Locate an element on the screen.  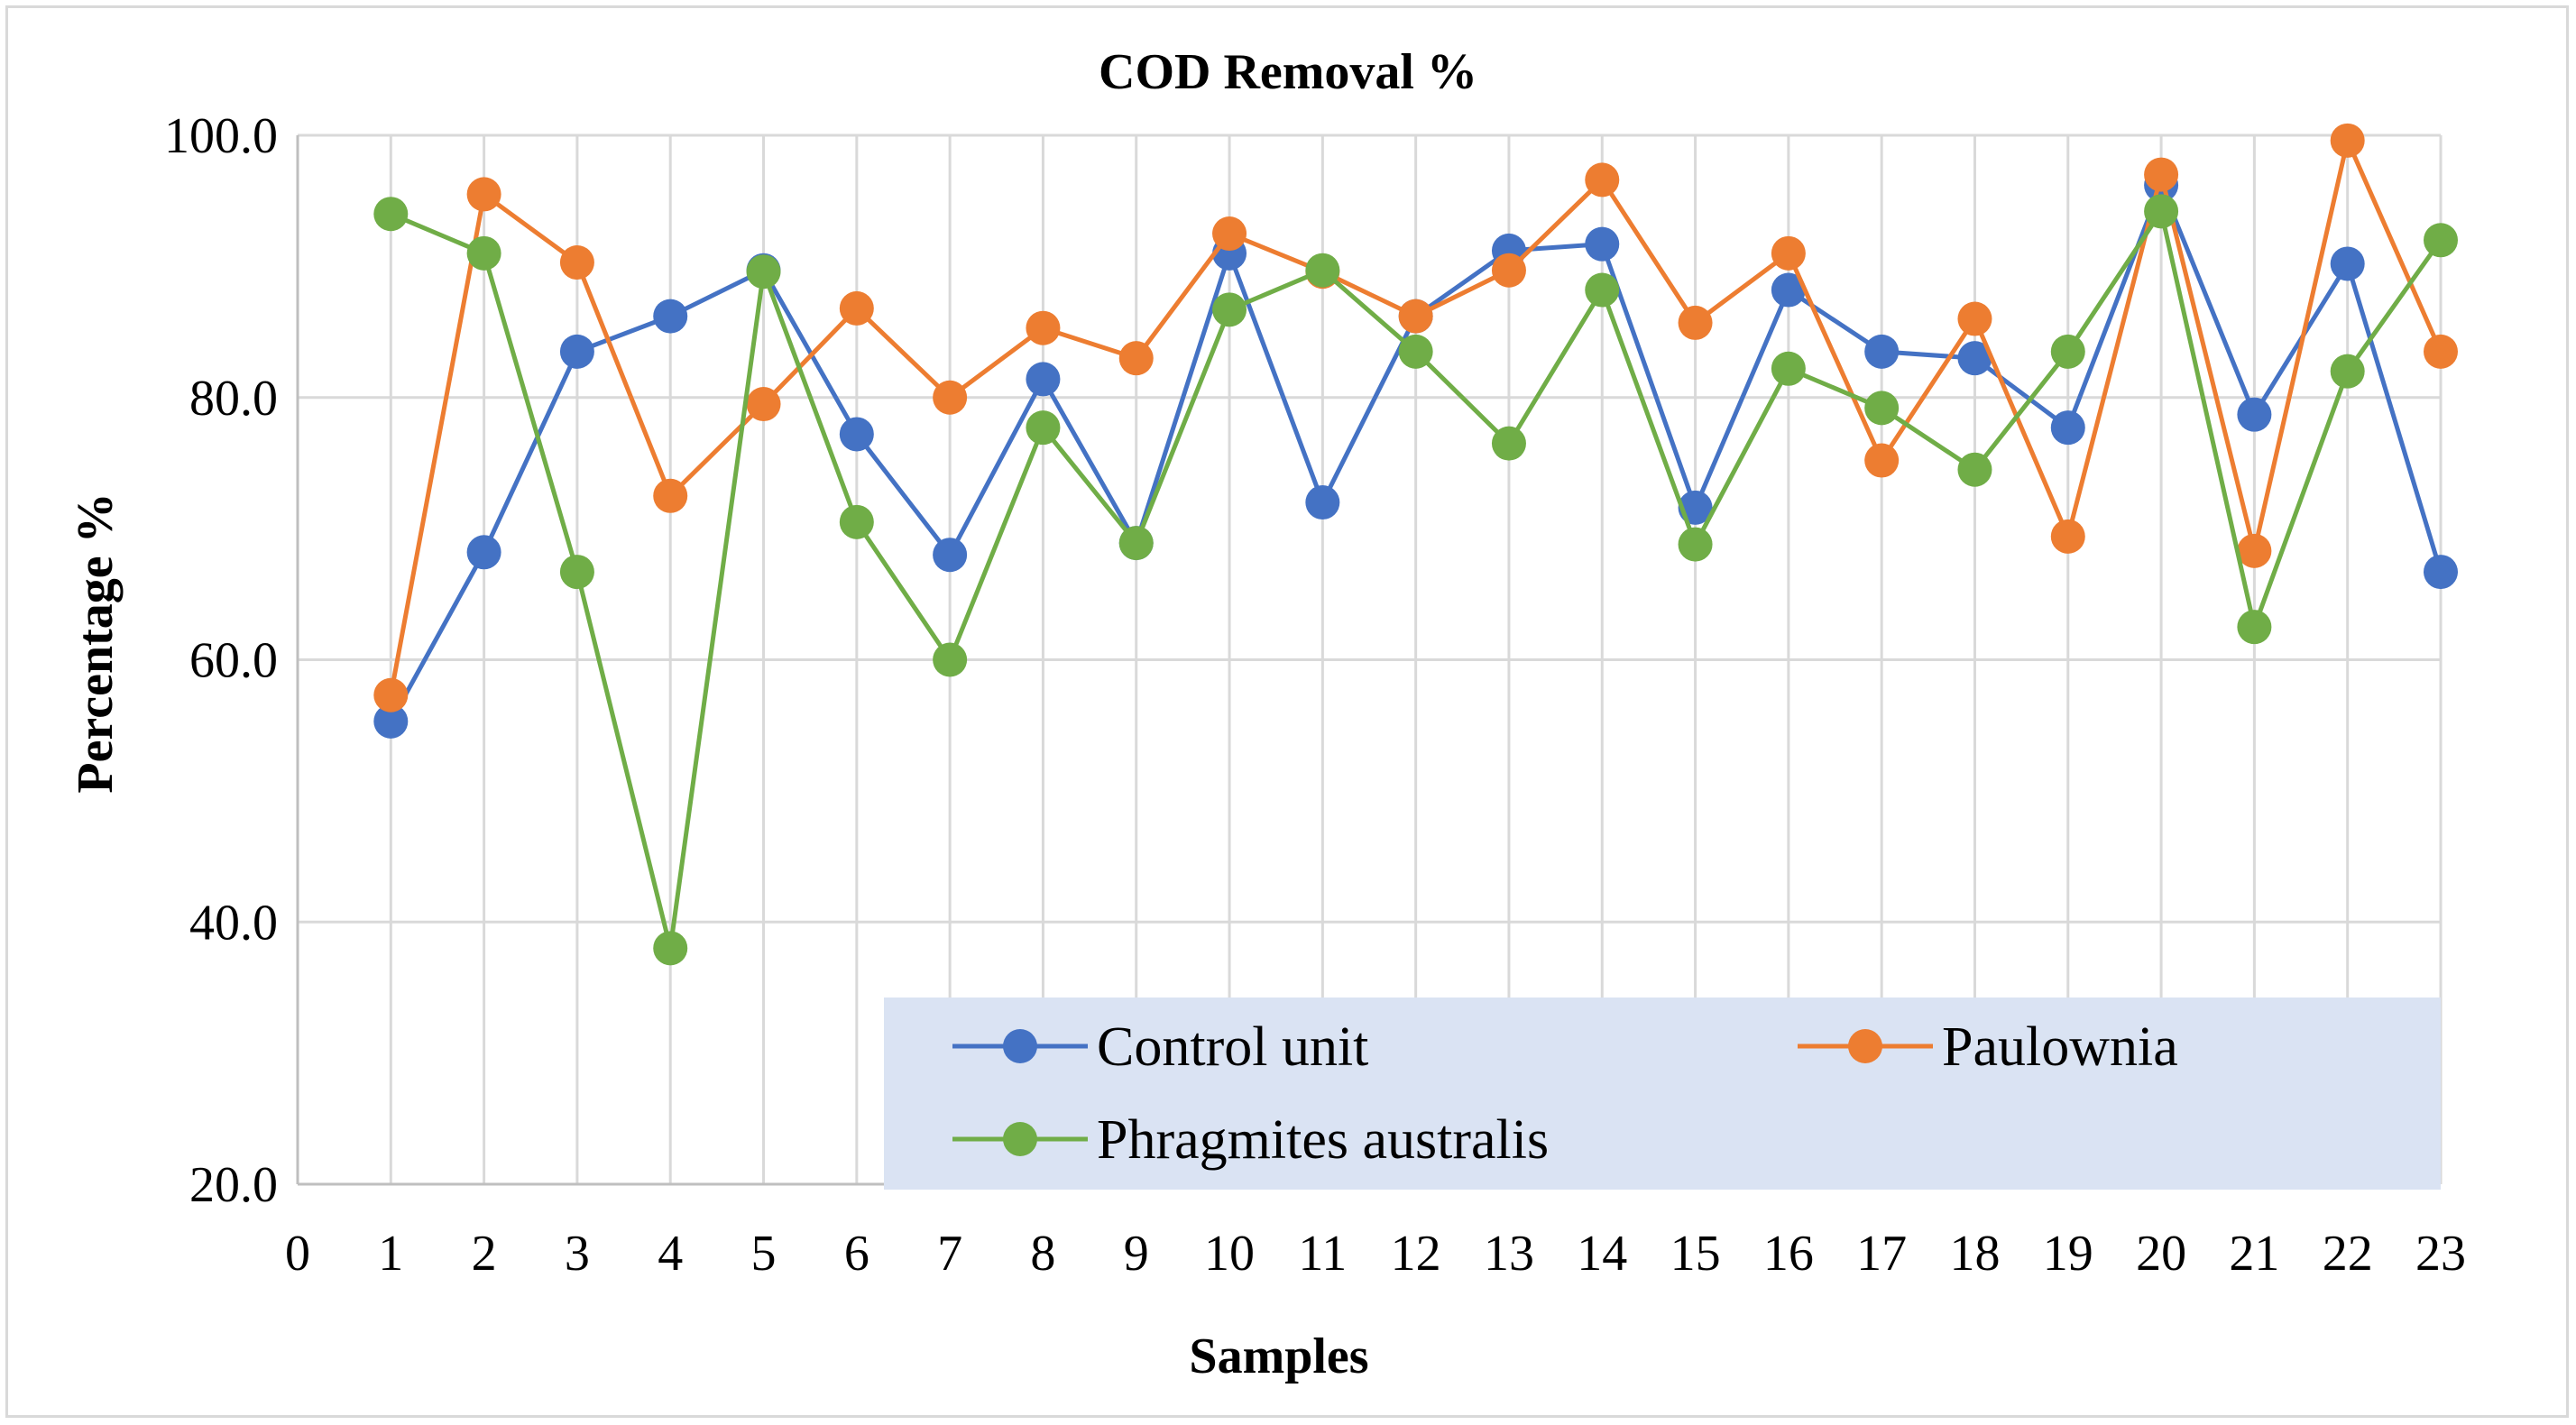
x-tick-label: 3 is located at coordinates (577, 1254).